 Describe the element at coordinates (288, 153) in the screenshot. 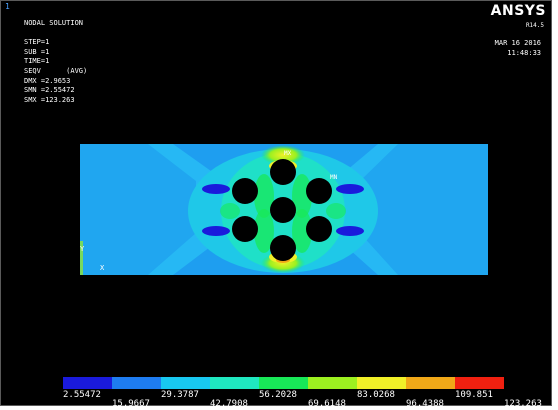

I see `mx-marker: MX` at that location.